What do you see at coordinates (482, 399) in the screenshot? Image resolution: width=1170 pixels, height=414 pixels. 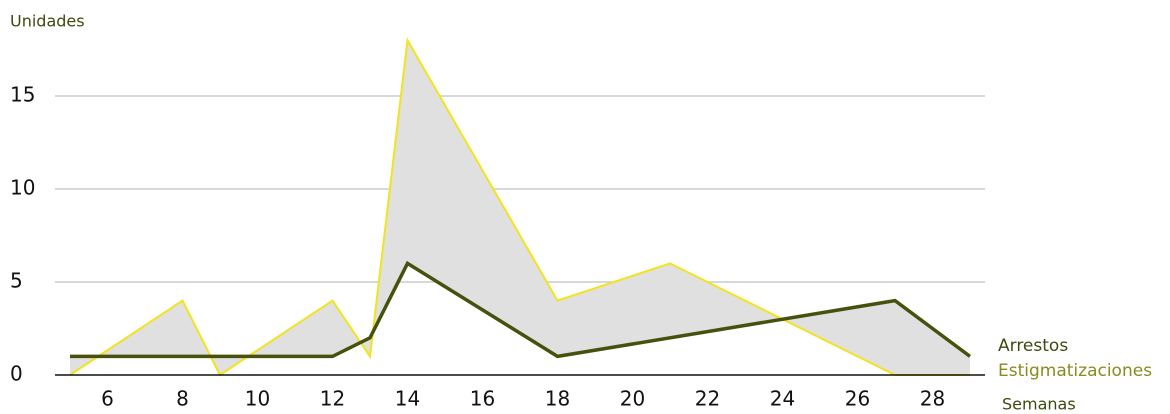 I see `x-tick-label: 16` at bounding box center [482, 399].